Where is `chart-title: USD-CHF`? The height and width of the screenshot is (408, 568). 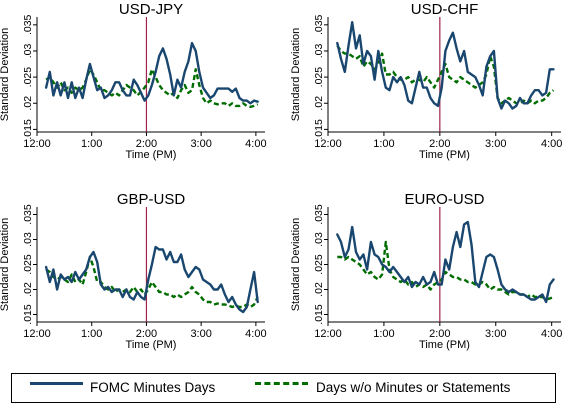
chart-title: USD-CHF is located at coordinates (445, 9).